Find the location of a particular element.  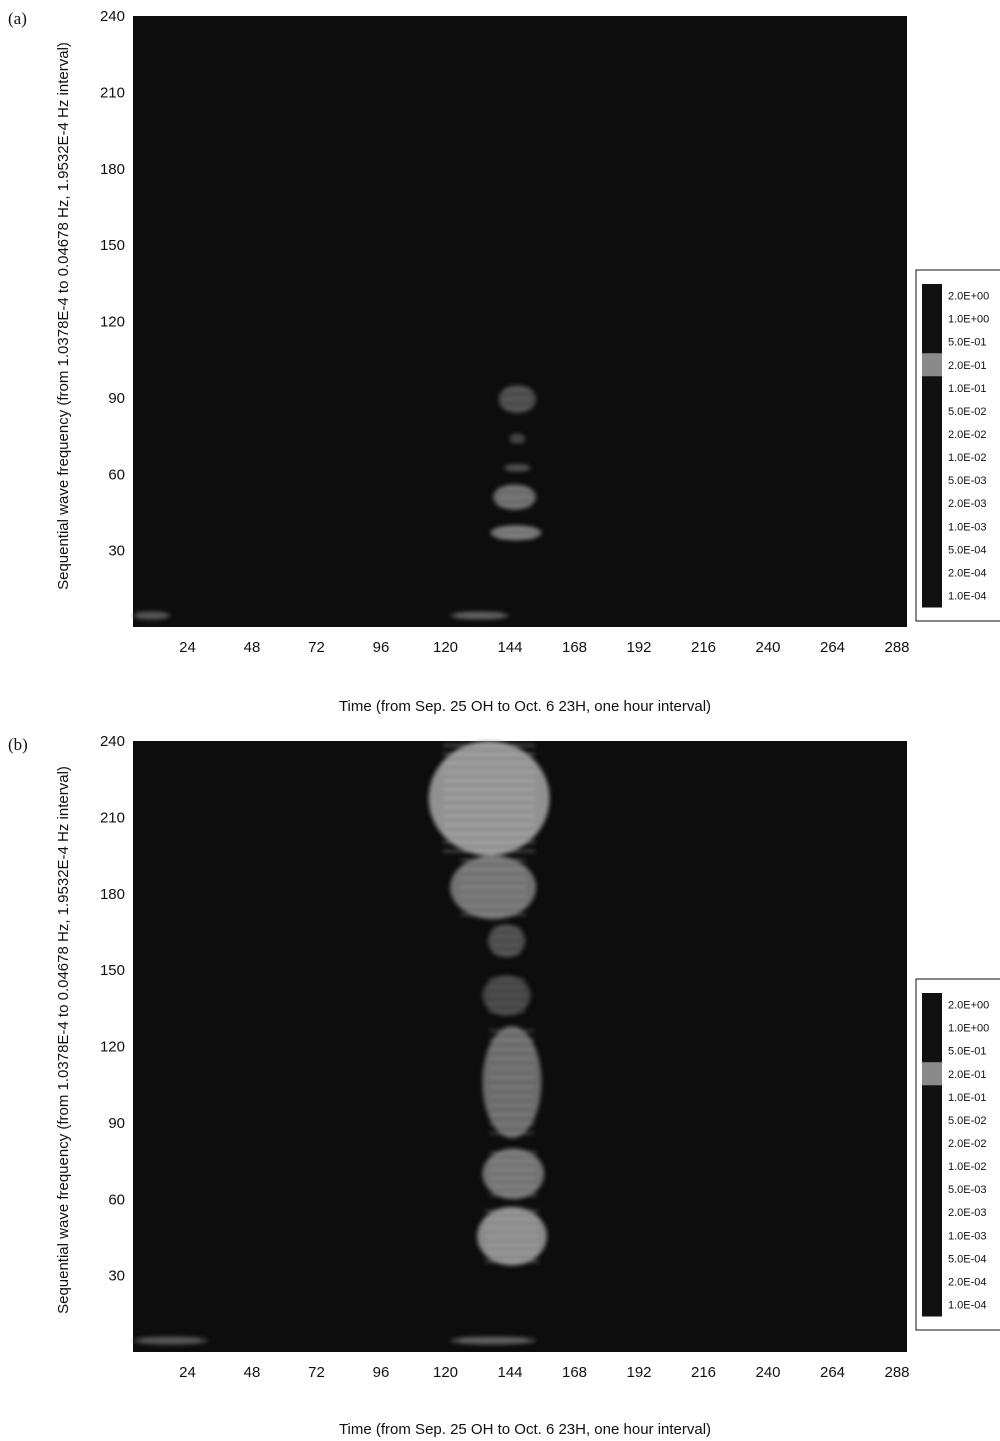

heatmap-b-x-axis: 24 48 72 96 120 144 168 192 216 240 264 288 is located at coordinates (544, 1372).